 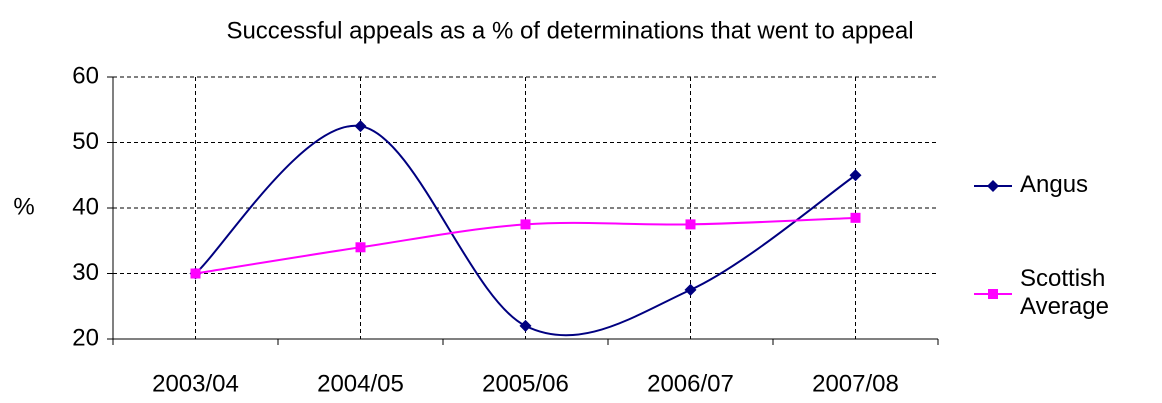 I want to click on y-tick-label: 30, so click(x=85, y=272).